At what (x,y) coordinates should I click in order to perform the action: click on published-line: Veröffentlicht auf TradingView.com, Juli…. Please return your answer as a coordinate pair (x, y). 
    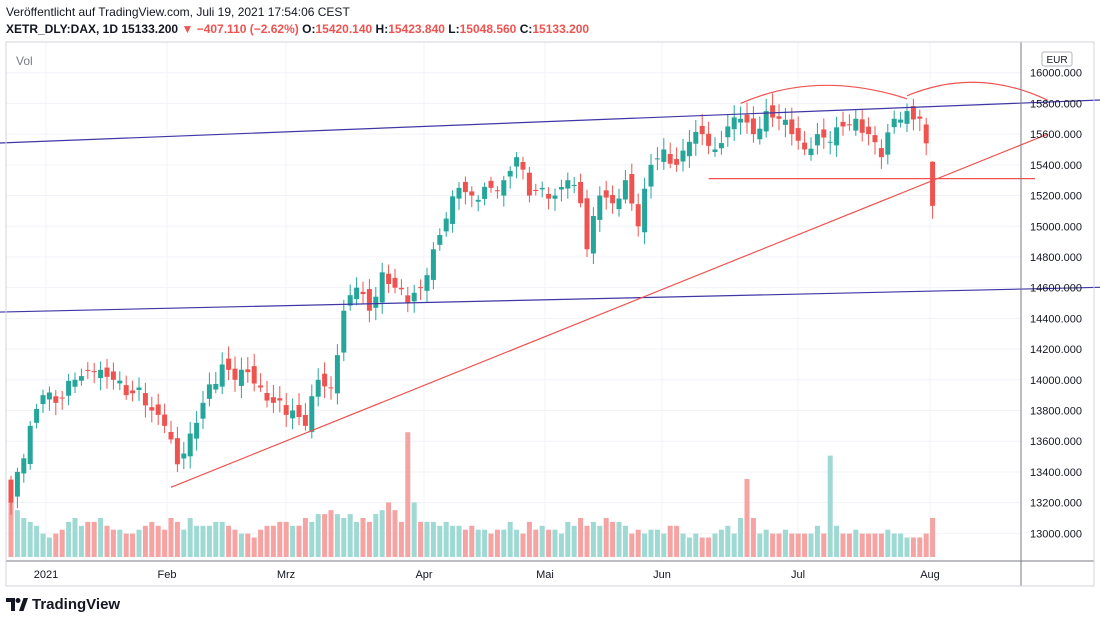
    Looking at the image, I should click on (178, 12).